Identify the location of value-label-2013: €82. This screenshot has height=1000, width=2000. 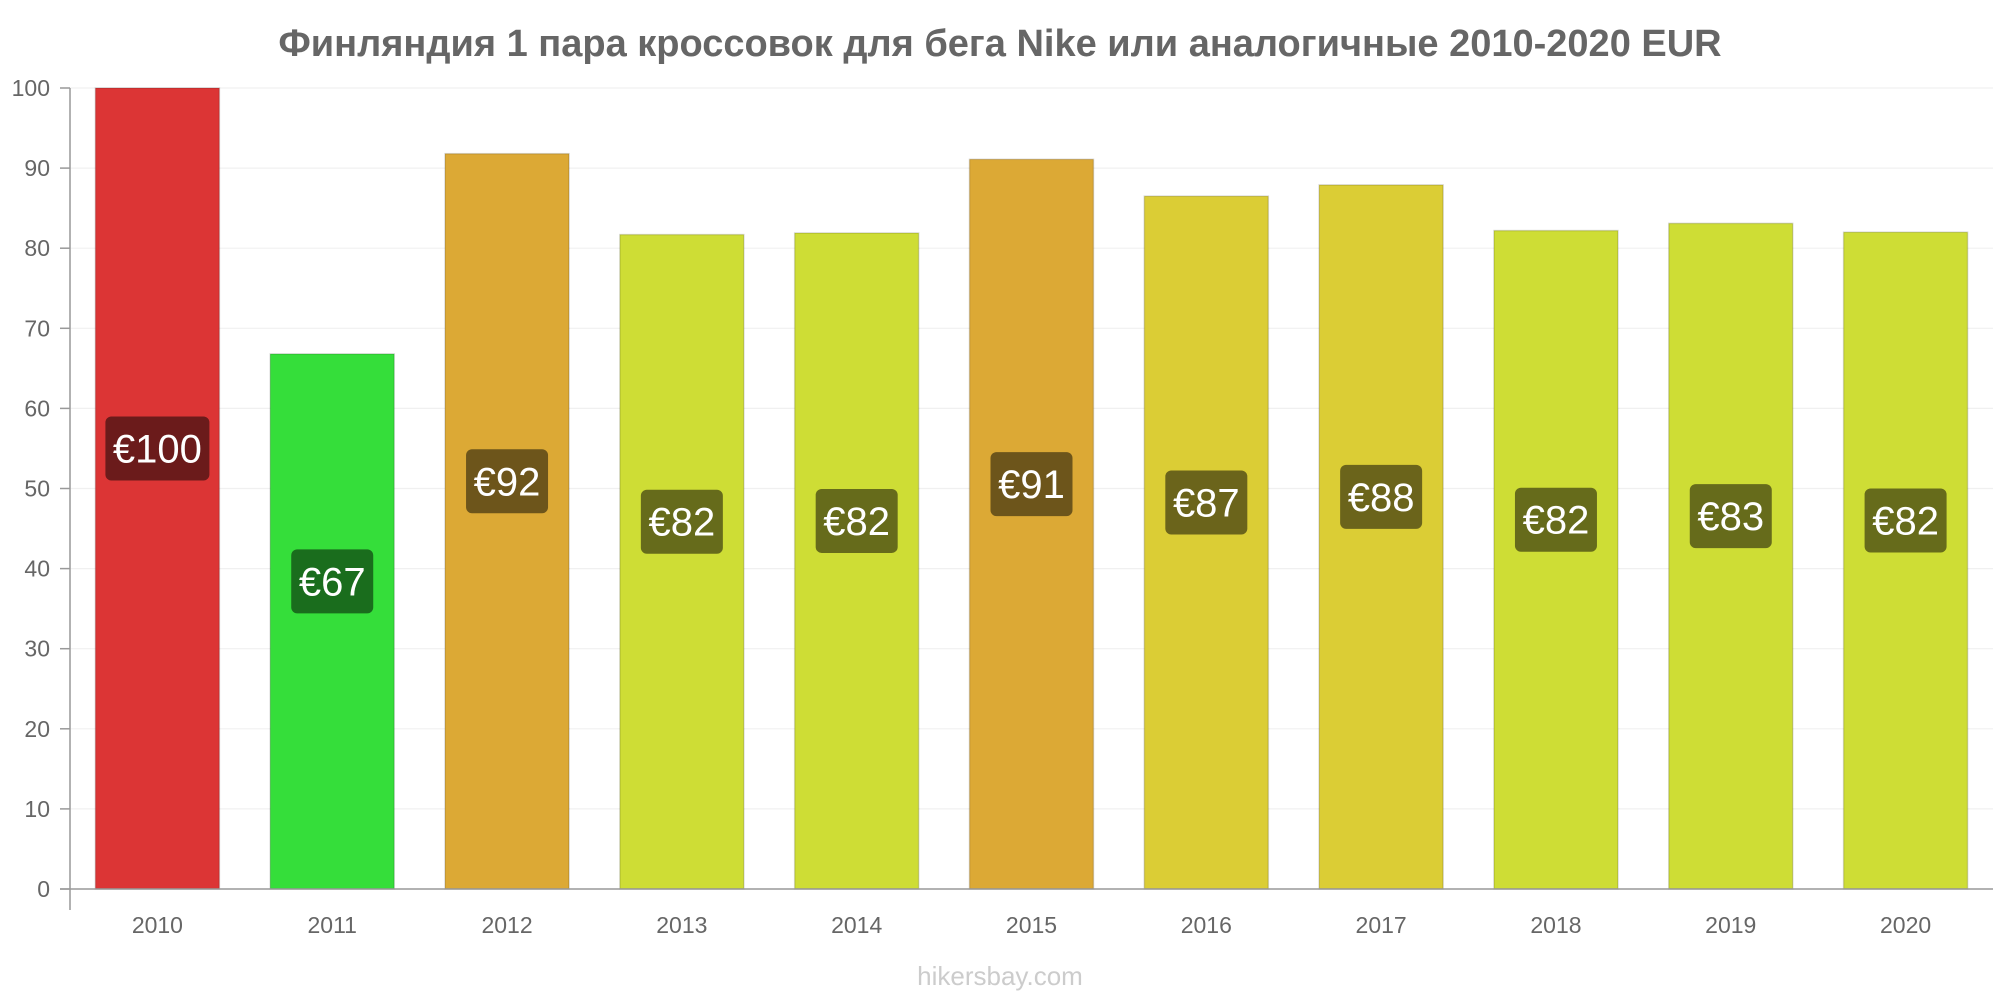
(681, 523).